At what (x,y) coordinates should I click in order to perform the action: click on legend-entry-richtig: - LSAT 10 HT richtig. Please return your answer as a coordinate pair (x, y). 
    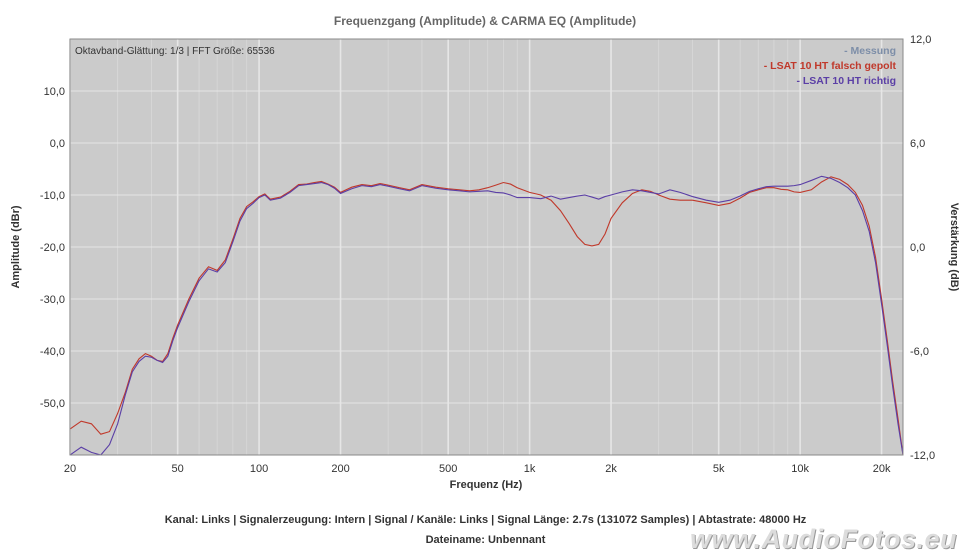
    Looking at the image, I should click on (846, 81).